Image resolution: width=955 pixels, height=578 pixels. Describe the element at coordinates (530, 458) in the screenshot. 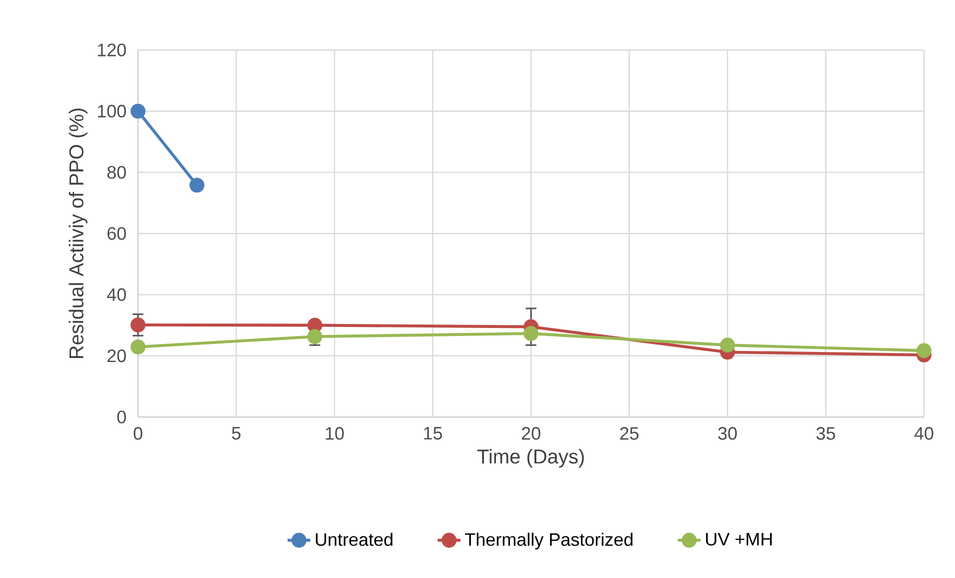

I see `x-axis-title: Time (Days)` at that location.